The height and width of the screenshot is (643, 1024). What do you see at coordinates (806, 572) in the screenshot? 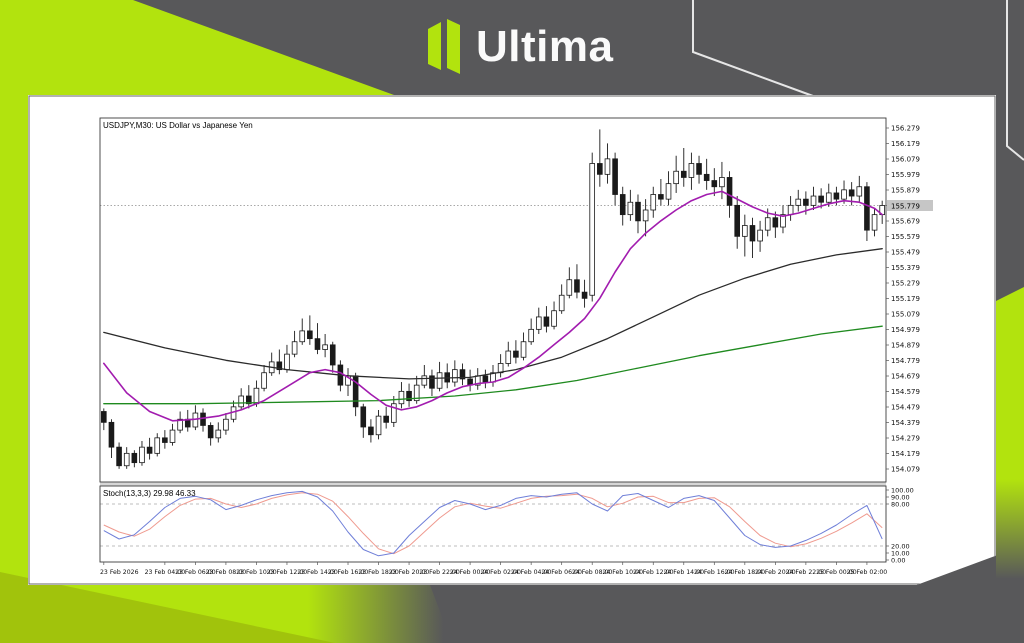
I see `svg-text: 24 Feb 22:00` at bounding box center [806, 572].